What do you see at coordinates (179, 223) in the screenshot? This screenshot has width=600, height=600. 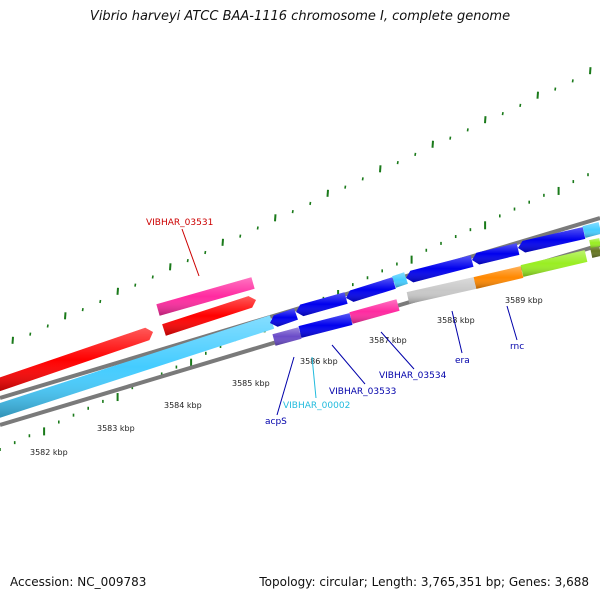 I see `gene-label: VIBHAR_03531` at bounding box center [179, 223].